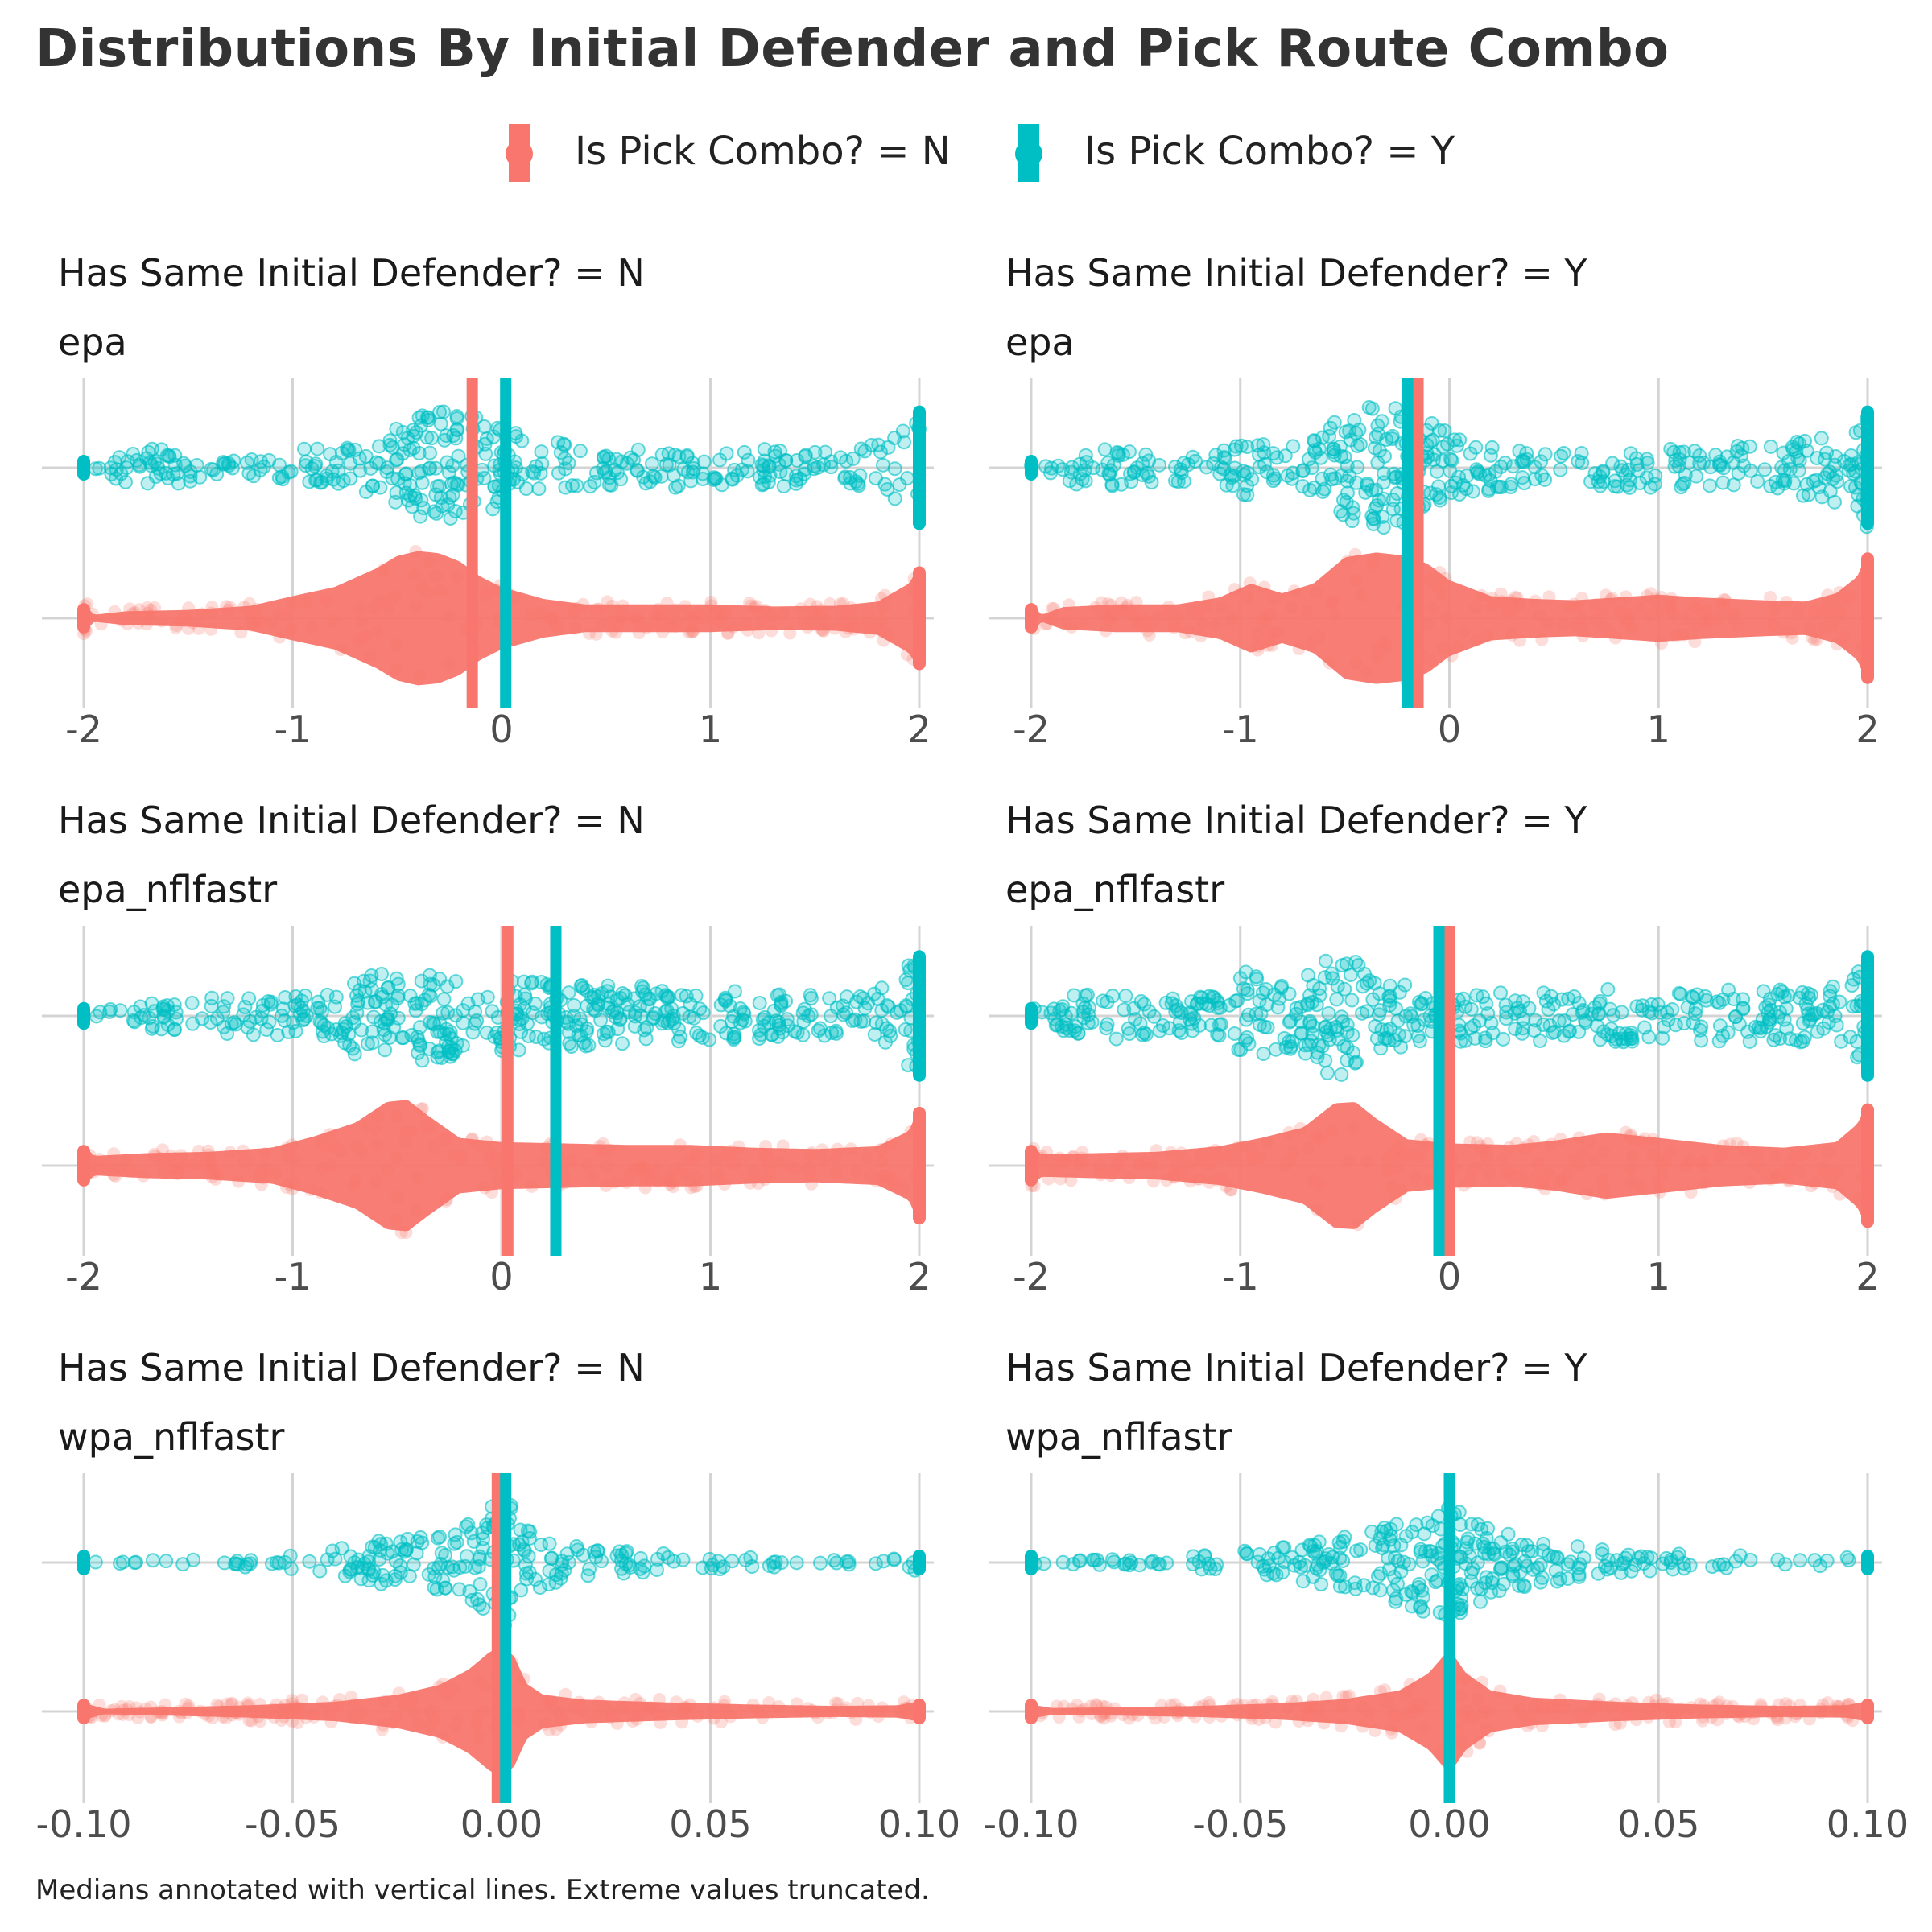 This screenshot has width=1932, height=1932. Describe the element at coordinates (501, 1824) in the screenshot. I see `tick-label-x: 0.00` at that location.